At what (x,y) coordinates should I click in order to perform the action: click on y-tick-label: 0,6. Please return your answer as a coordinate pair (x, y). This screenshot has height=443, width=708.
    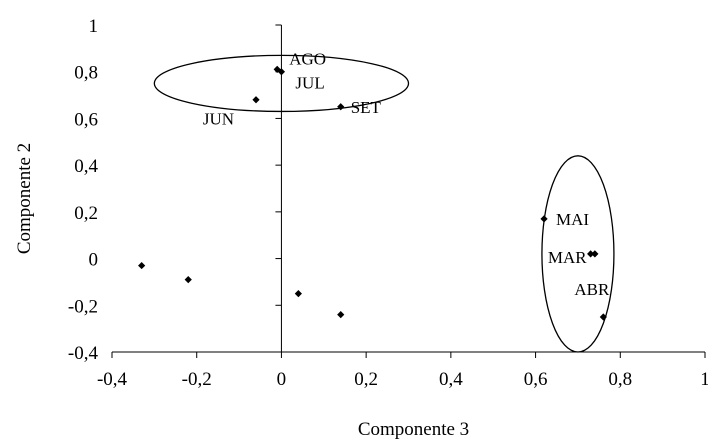
    Looking at the image, I should click on (86, 119).